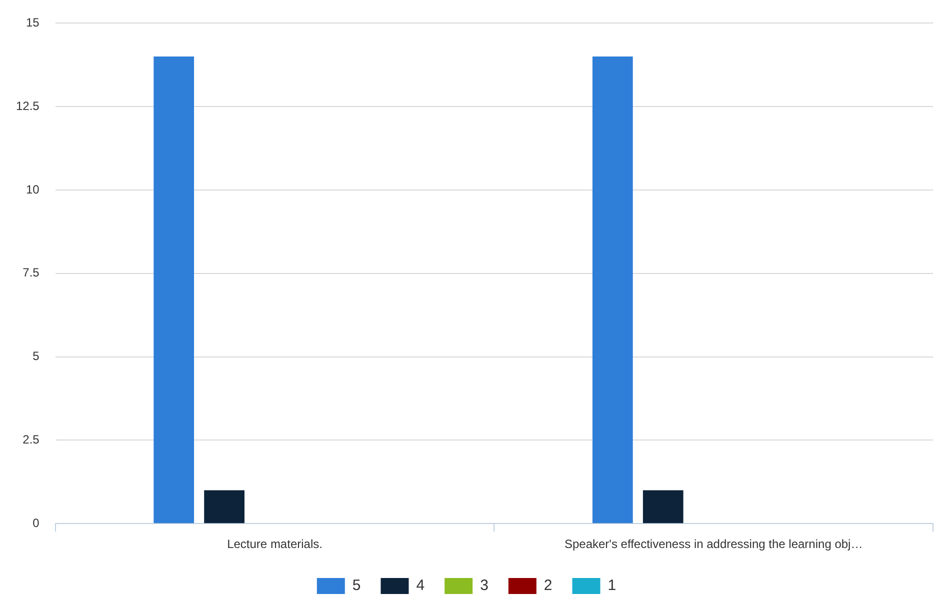 The height and width of the screenshot is (612, 935). Describe the element at coordinates (484, 585) in the screenshot. I see `legend-label: 3` at that location.